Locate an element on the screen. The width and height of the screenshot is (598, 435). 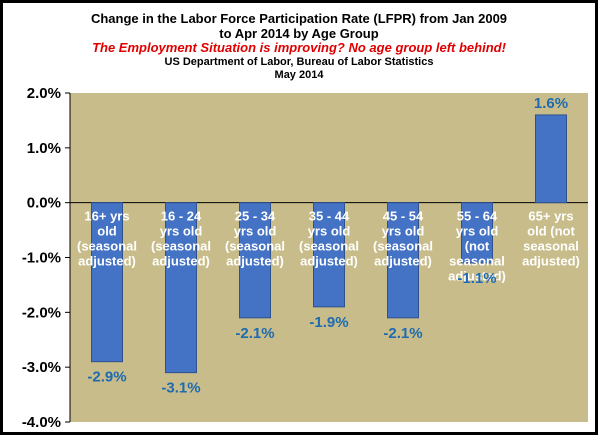
category-label-line: (not is located at coordinates (477, 246).